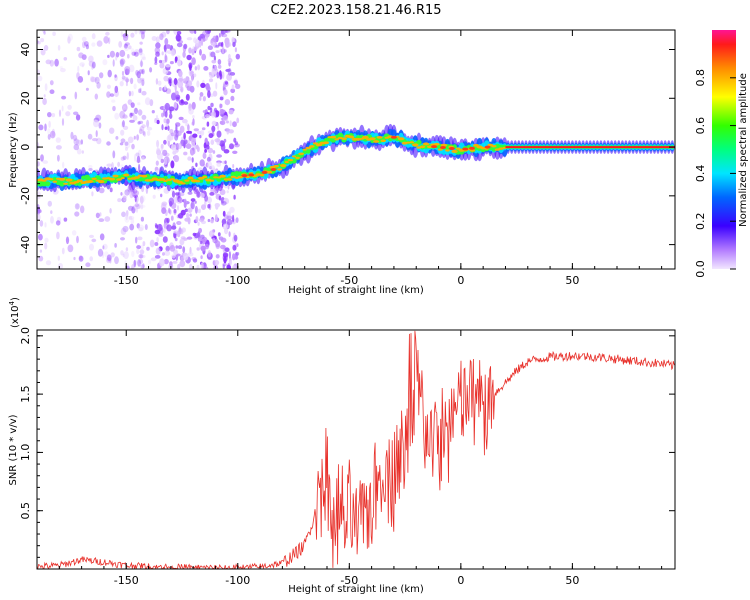 The image size is (750, 600). What do you see at coordinates (356, 589) in the screenshot?
I see `snr-x-label: Height of straight line (km)` at bounding box center [356, 589].